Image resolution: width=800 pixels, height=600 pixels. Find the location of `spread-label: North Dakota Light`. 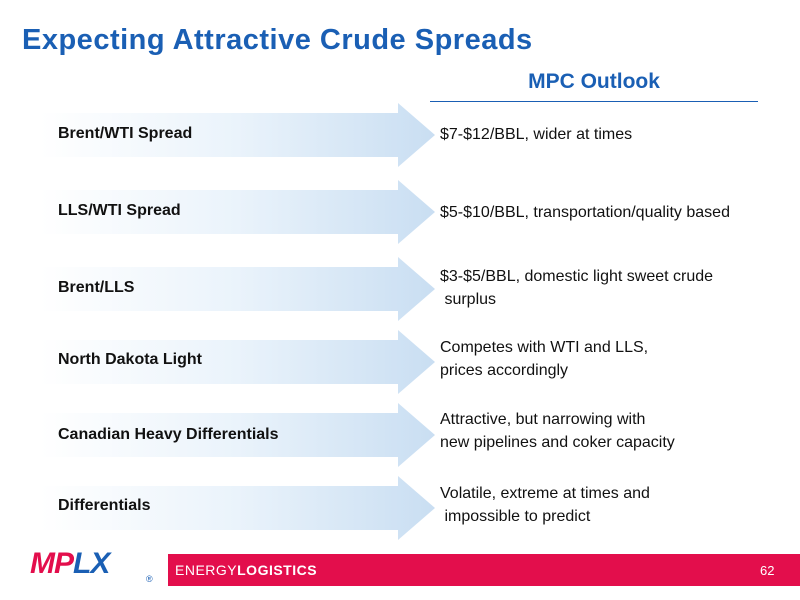

spread-label: North Dakota Light is located at coordinates (130, 359).